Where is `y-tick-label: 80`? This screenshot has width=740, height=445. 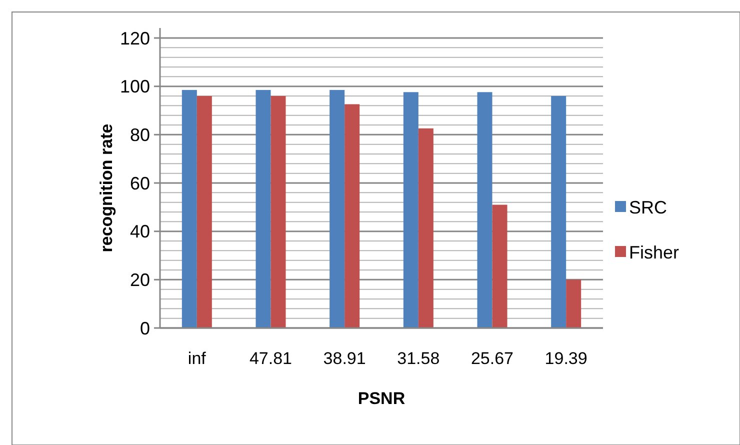
y-tick-label: 80 is located at coordinates (140, 134).